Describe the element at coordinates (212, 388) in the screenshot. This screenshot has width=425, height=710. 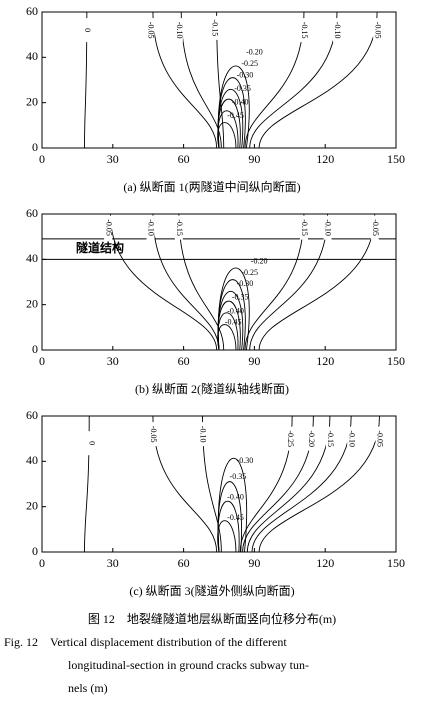
I see `panel-caption: (b) 纵断面 2(隧道纵轴线断面)` at that location.